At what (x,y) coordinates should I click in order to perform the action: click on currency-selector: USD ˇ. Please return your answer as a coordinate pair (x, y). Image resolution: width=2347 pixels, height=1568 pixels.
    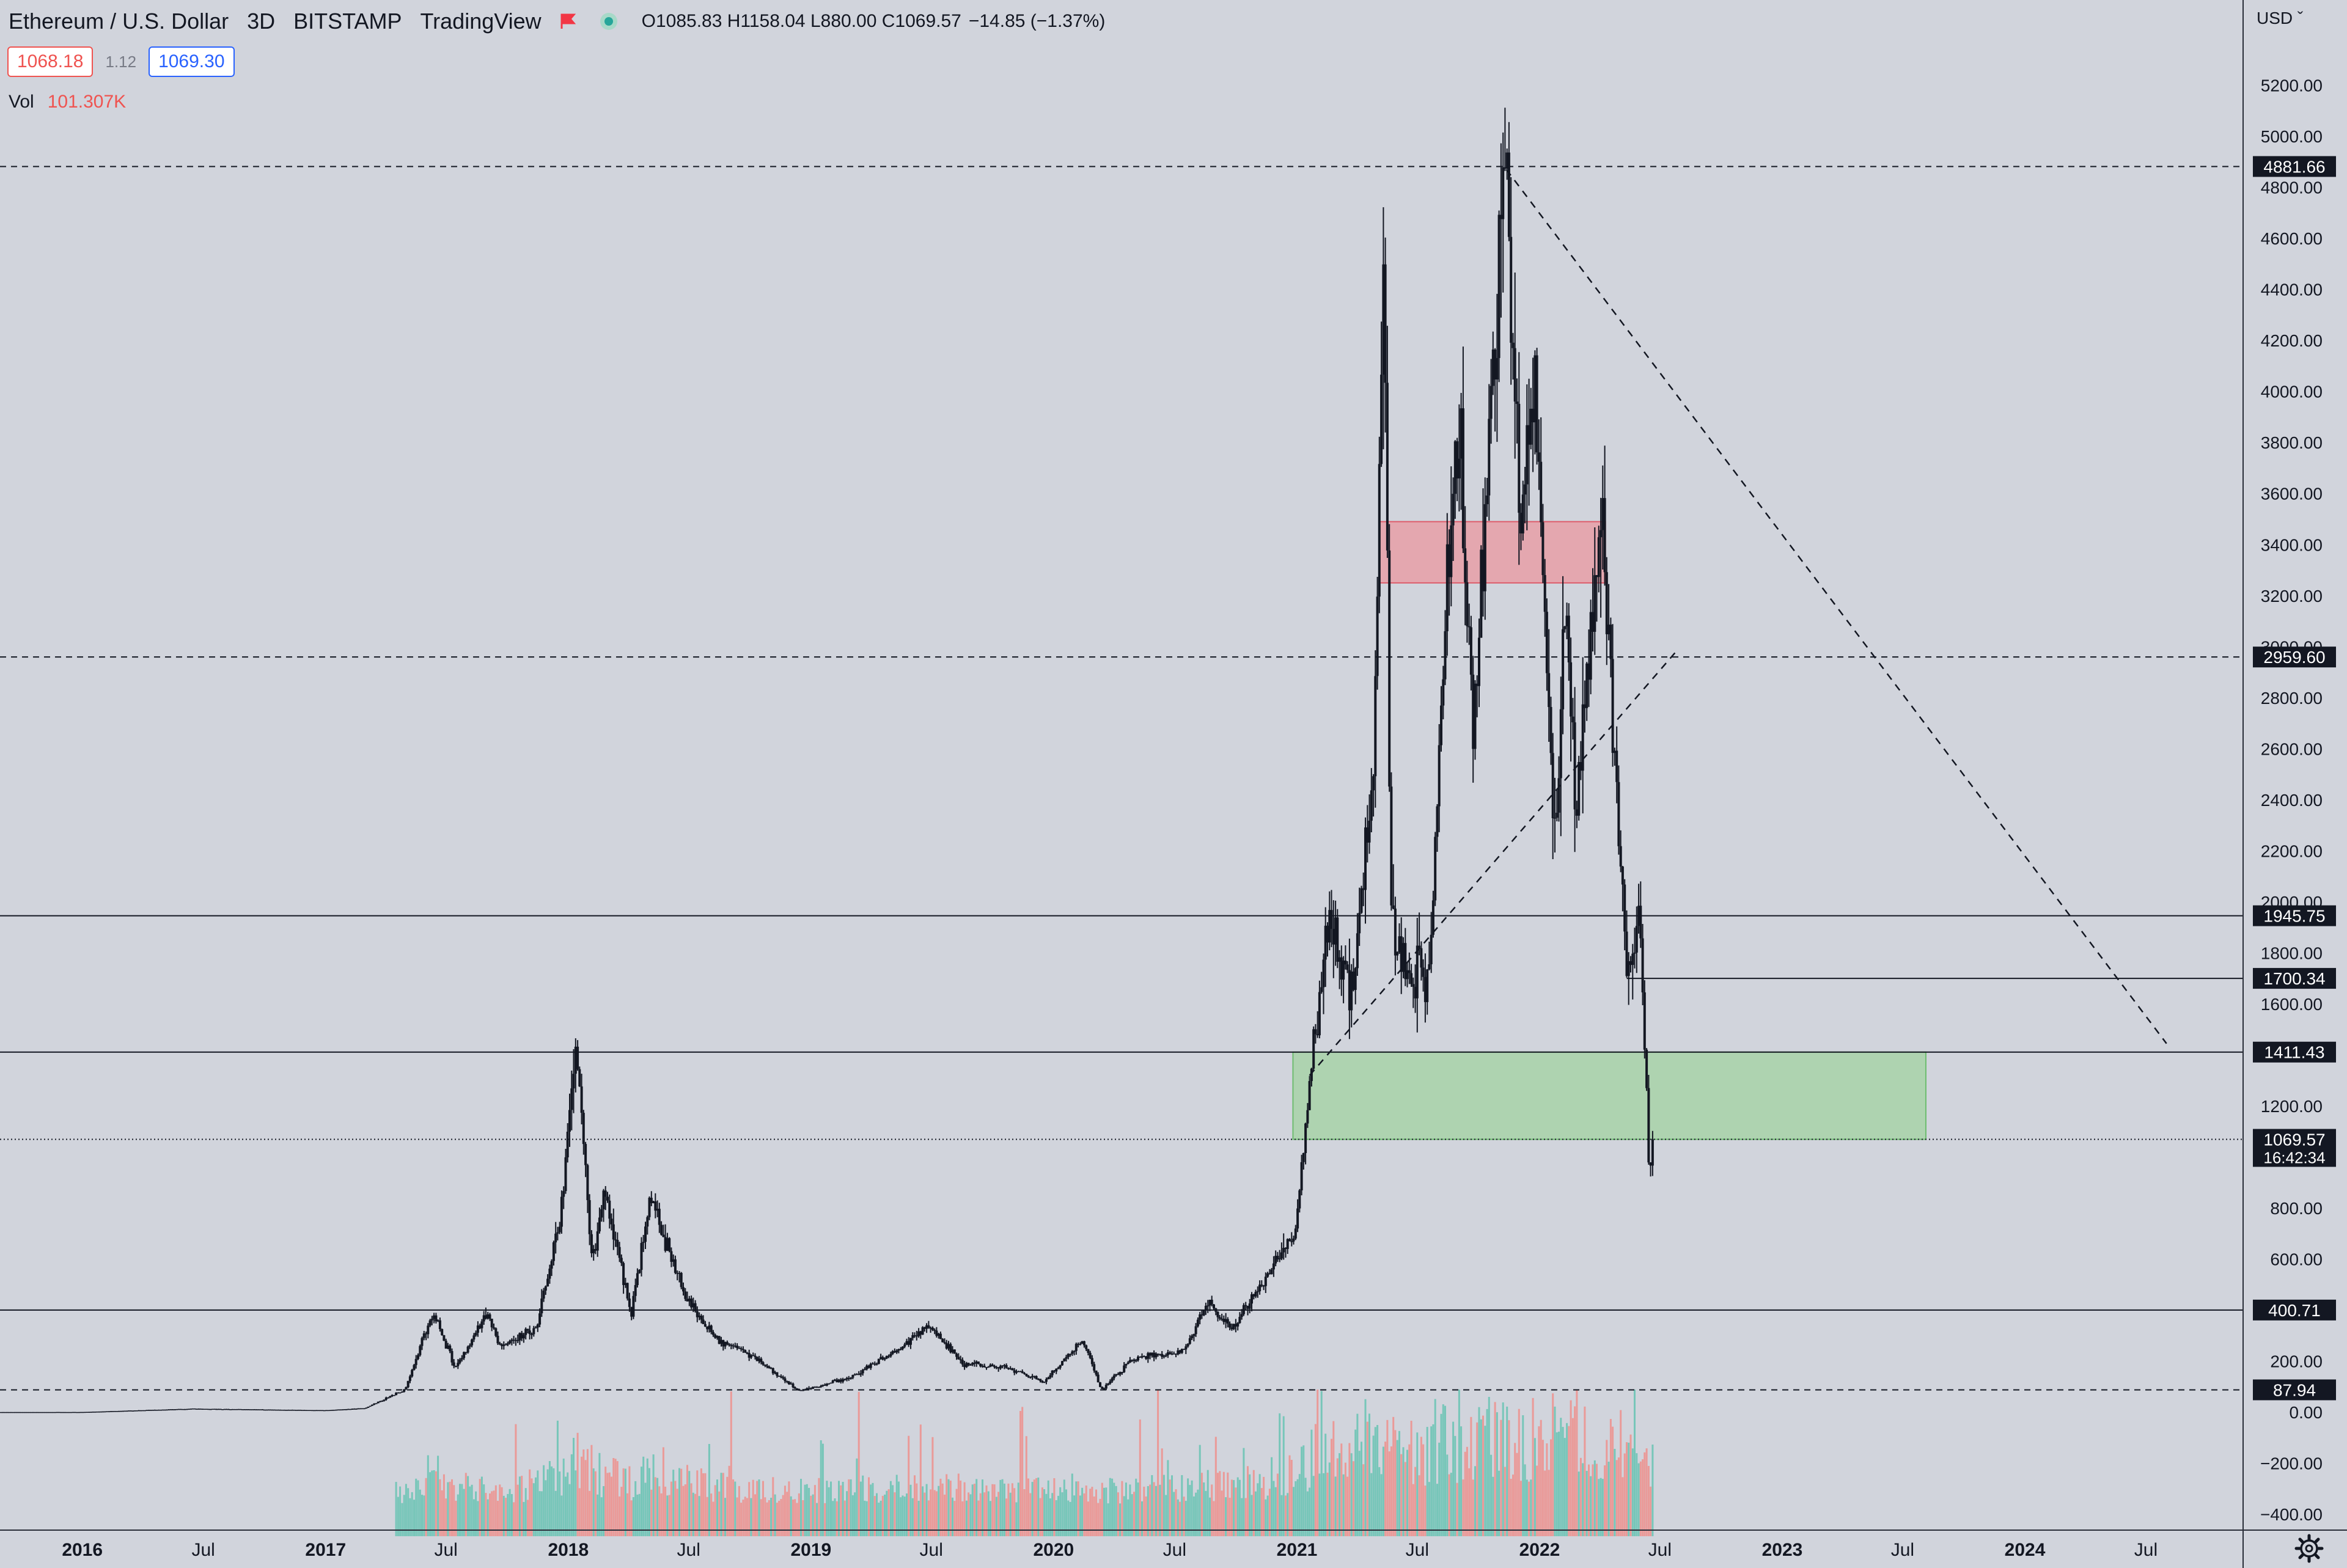
    Looking at the image, I should click on (2281, 18).